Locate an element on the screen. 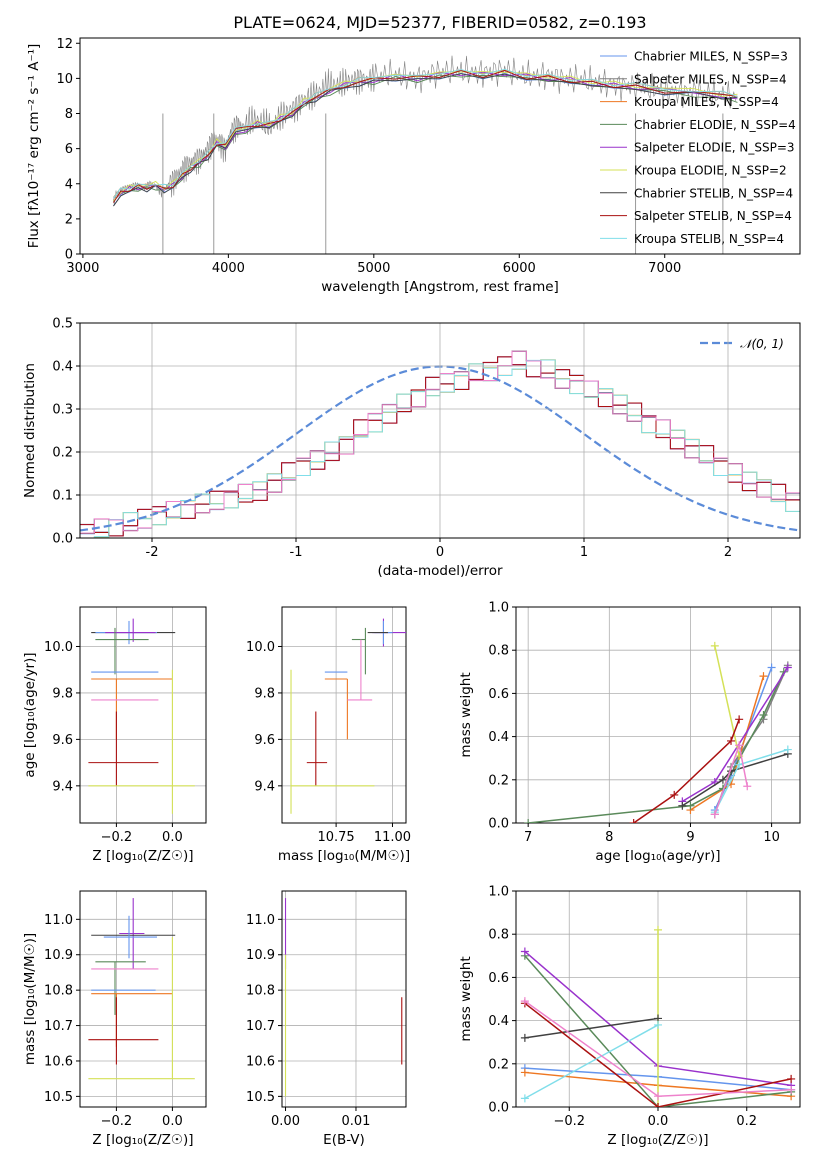 The image size is (819, 1170). y-tick-label: 0.4 is located at coordinates (498, 1021).